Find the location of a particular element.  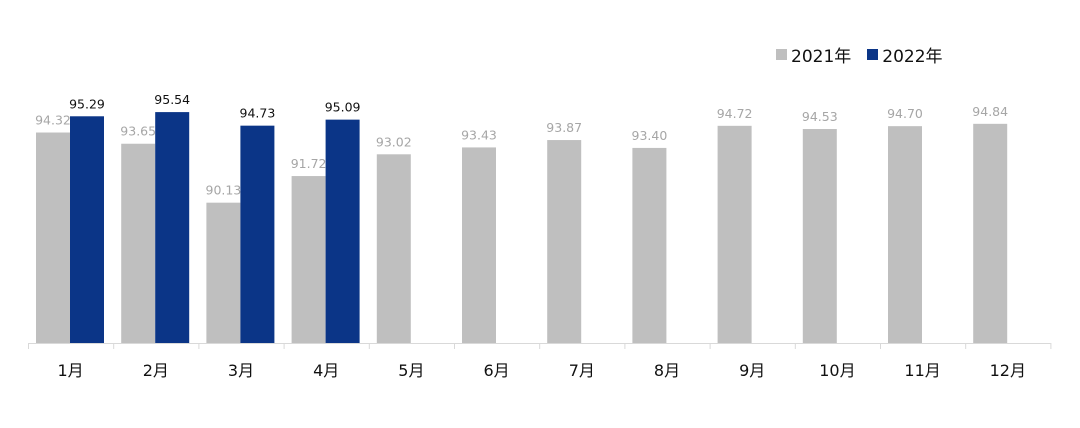

data-label-2021: 93.02 is located at coordinates (394, 141).